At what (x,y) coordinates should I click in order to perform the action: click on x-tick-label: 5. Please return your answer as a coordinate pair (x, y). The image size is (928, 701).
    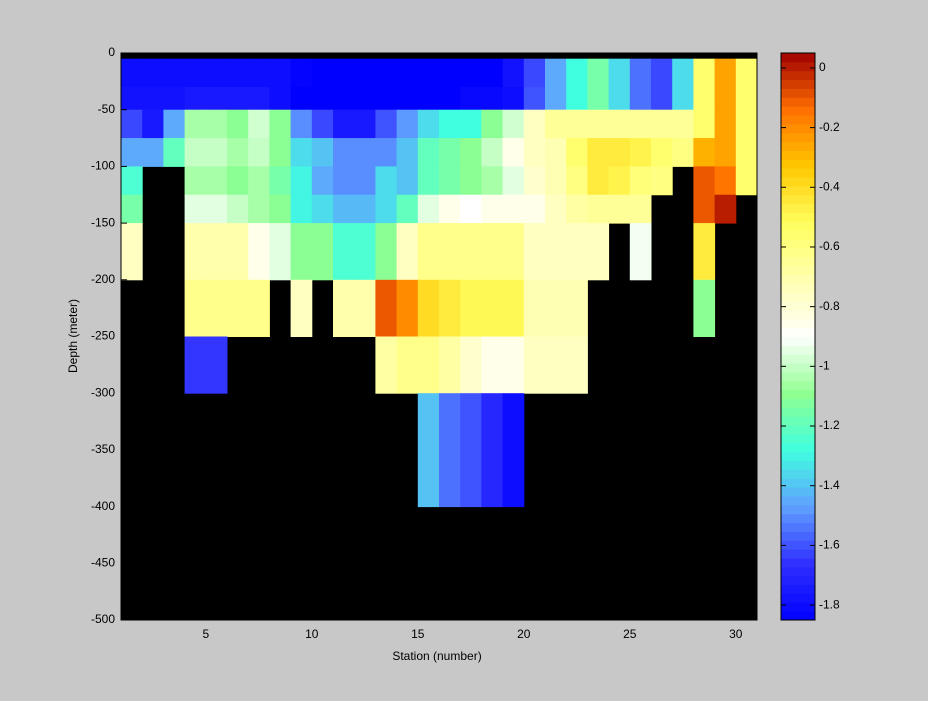
    Looking at the image, I should click on (205, 634).